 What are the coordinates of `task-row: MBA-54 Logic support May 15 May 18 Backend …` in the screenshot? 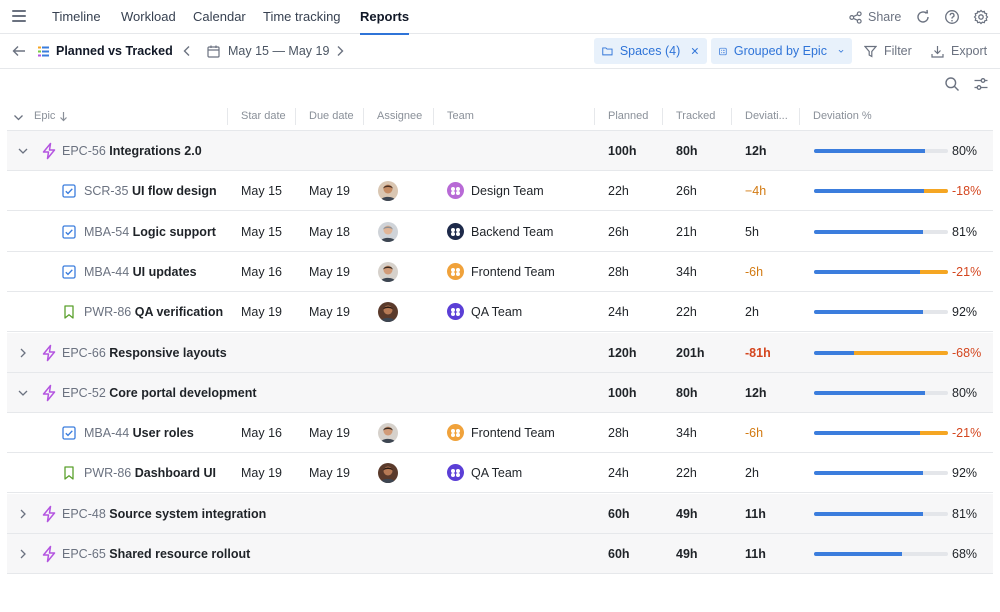 It's located at (500, 232).